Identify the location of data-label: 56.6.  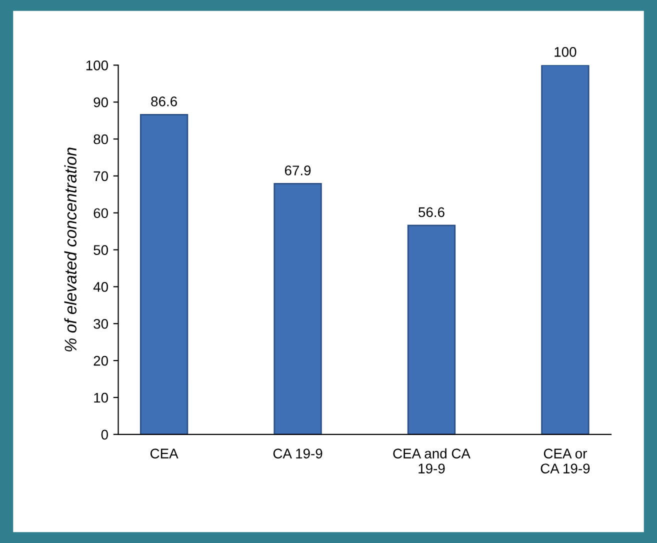
(431, 212).